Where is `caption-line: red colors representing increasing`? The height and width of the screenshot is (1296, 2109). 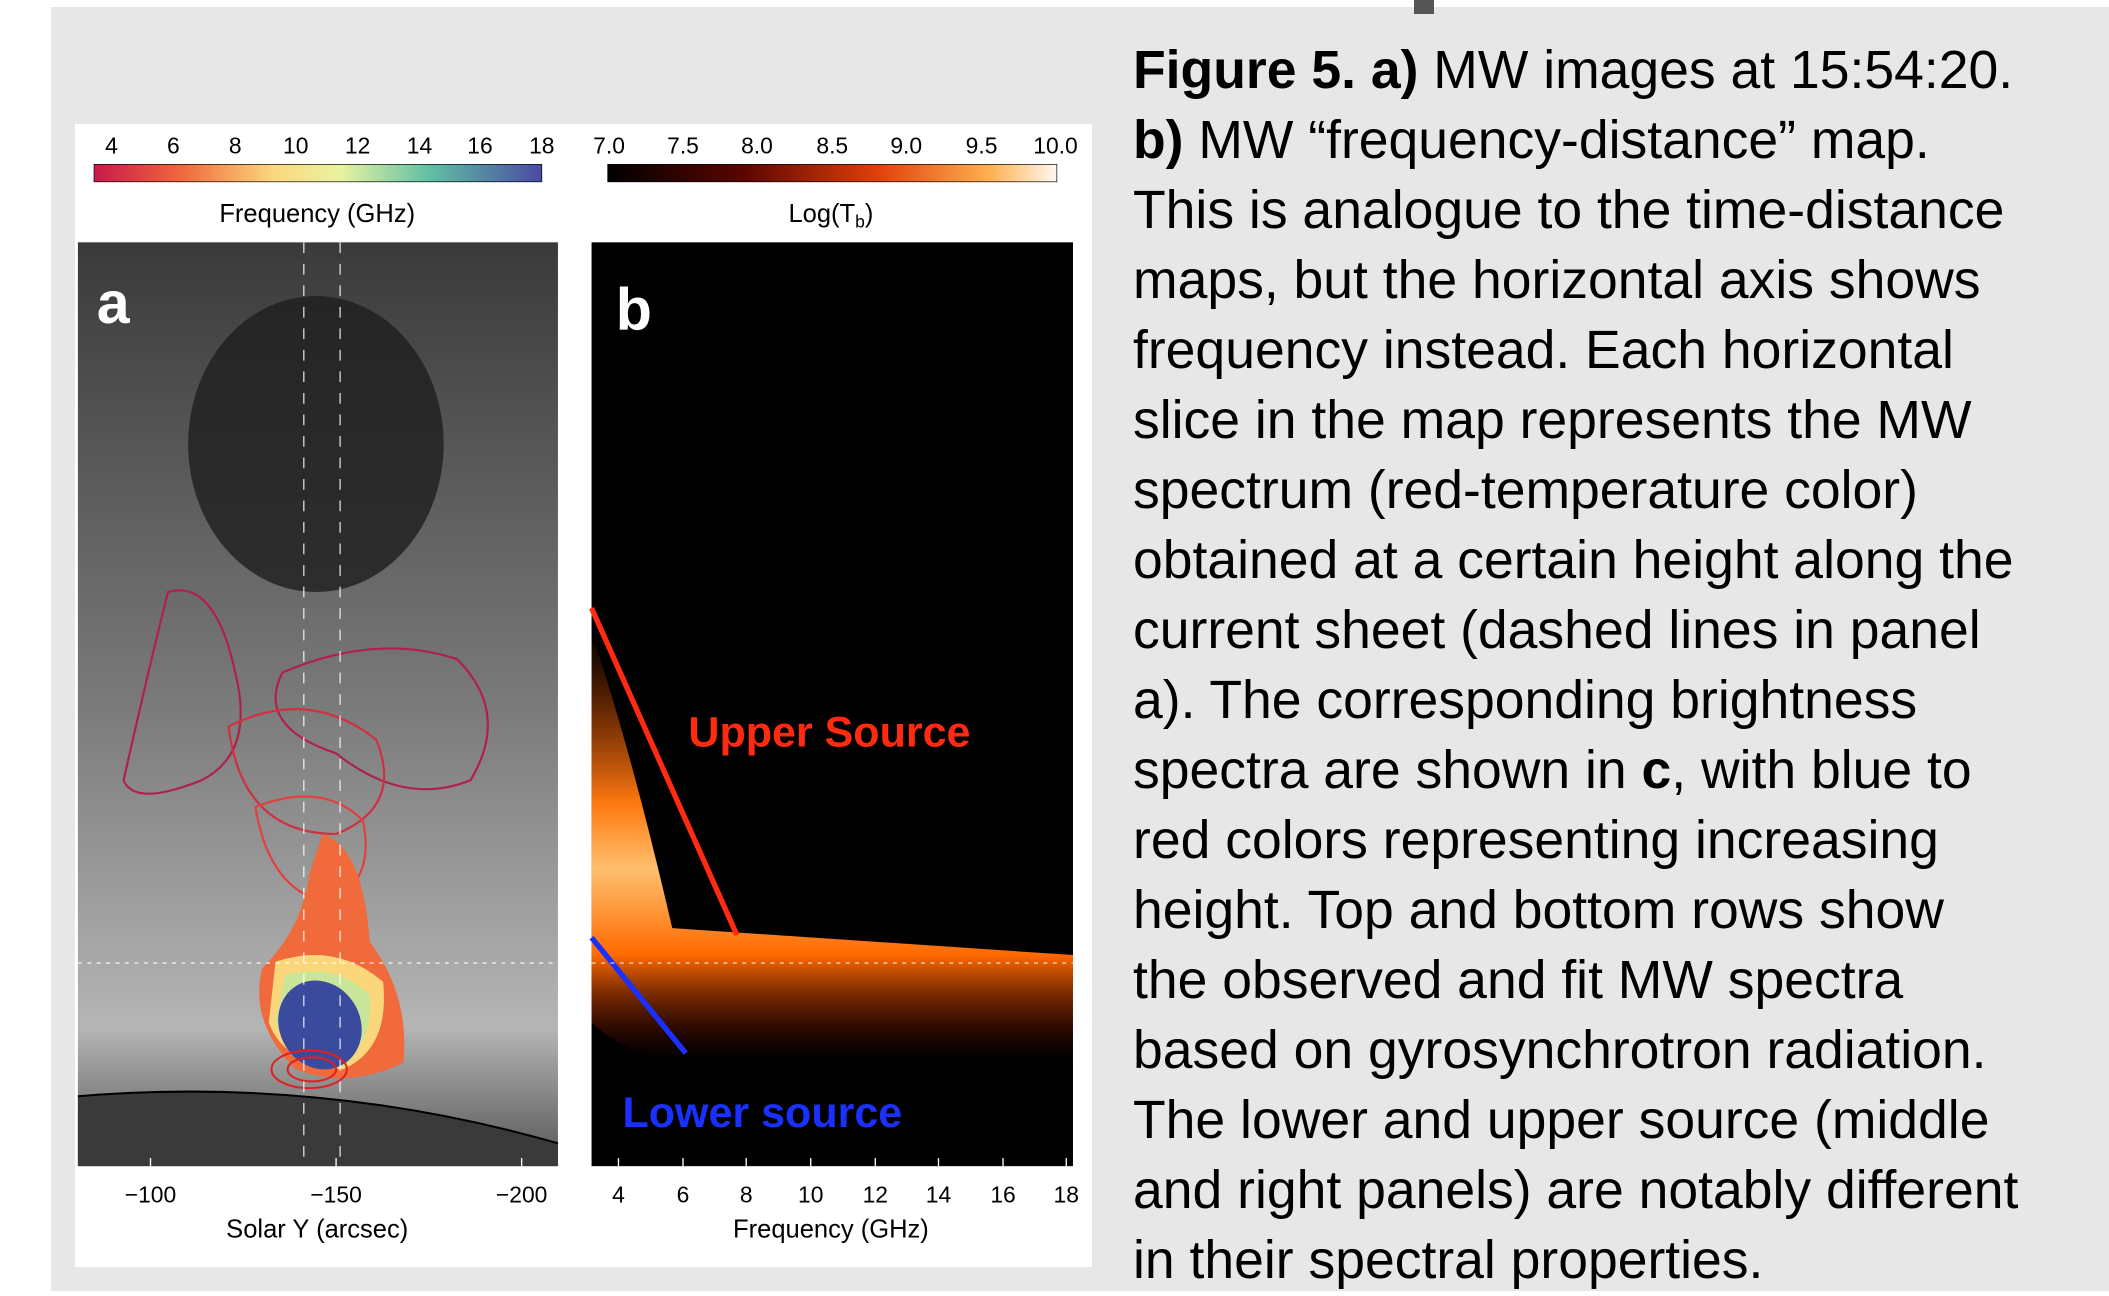 caption-line: red colors representing increasing is located at coordinates (1575, 841).